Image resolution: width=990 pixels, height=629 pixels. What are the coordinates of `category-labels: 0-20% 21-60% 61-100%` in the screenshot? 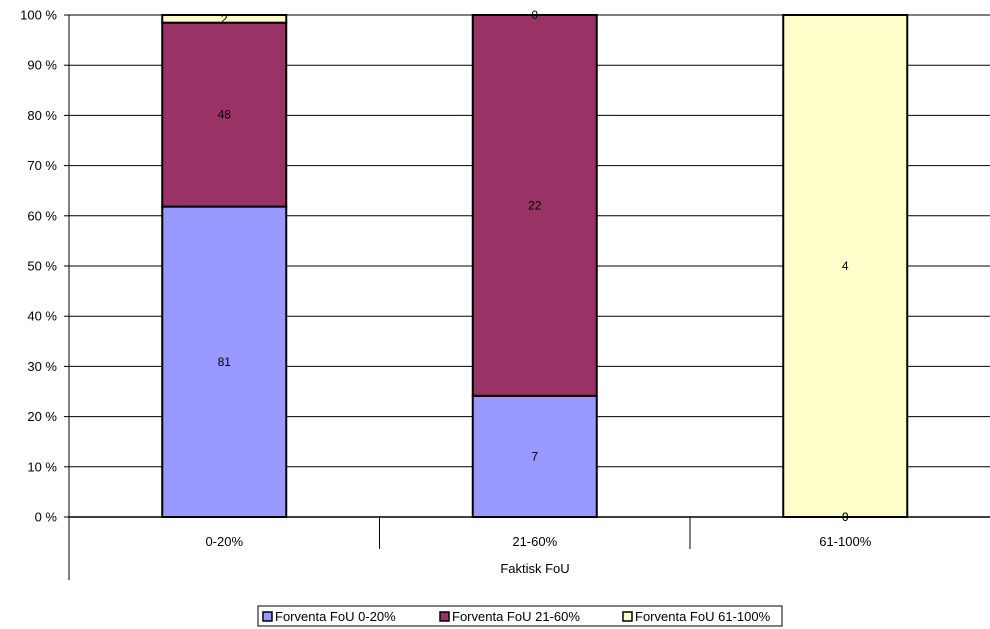 It's located at (538, 541).